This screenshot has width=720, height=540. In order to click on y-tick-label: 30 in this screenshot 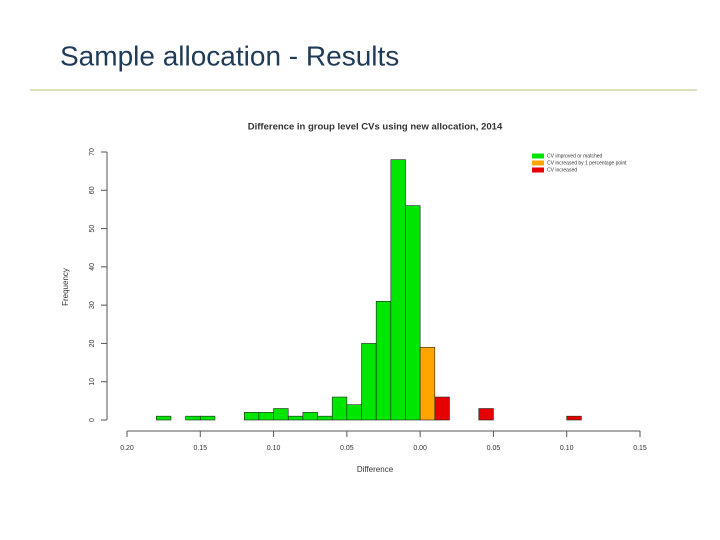, I will do `click(92, 305)`.